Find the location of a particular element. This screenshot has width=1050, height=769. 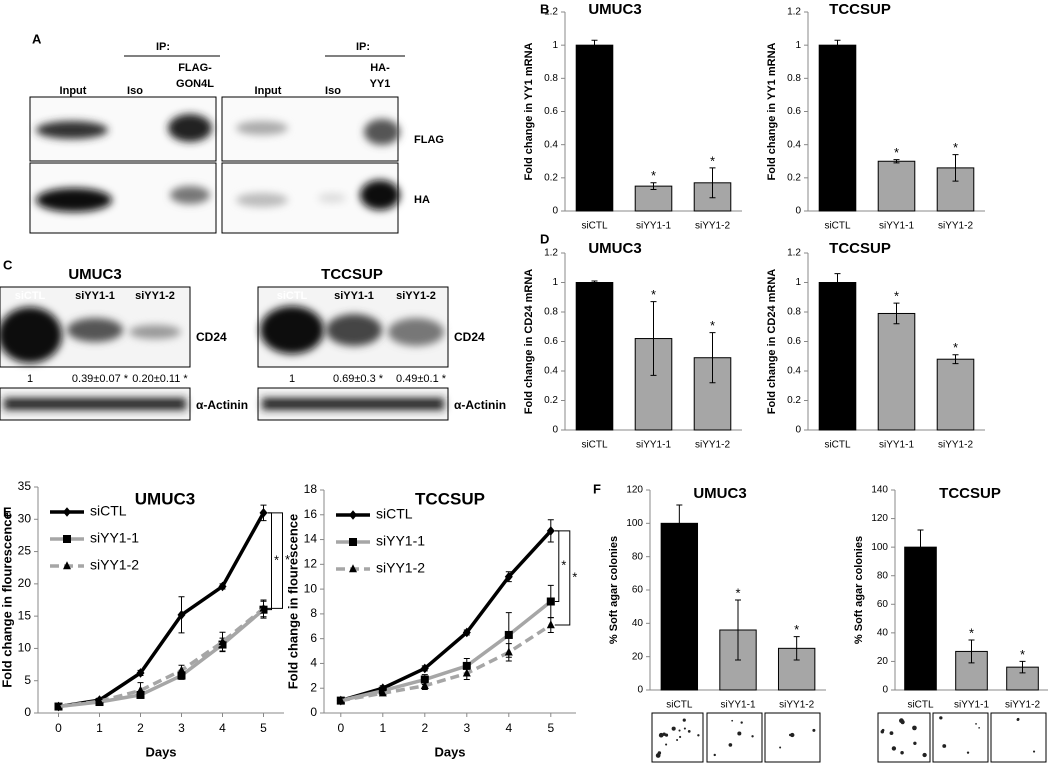

bar is located at coordinates (896, 371).